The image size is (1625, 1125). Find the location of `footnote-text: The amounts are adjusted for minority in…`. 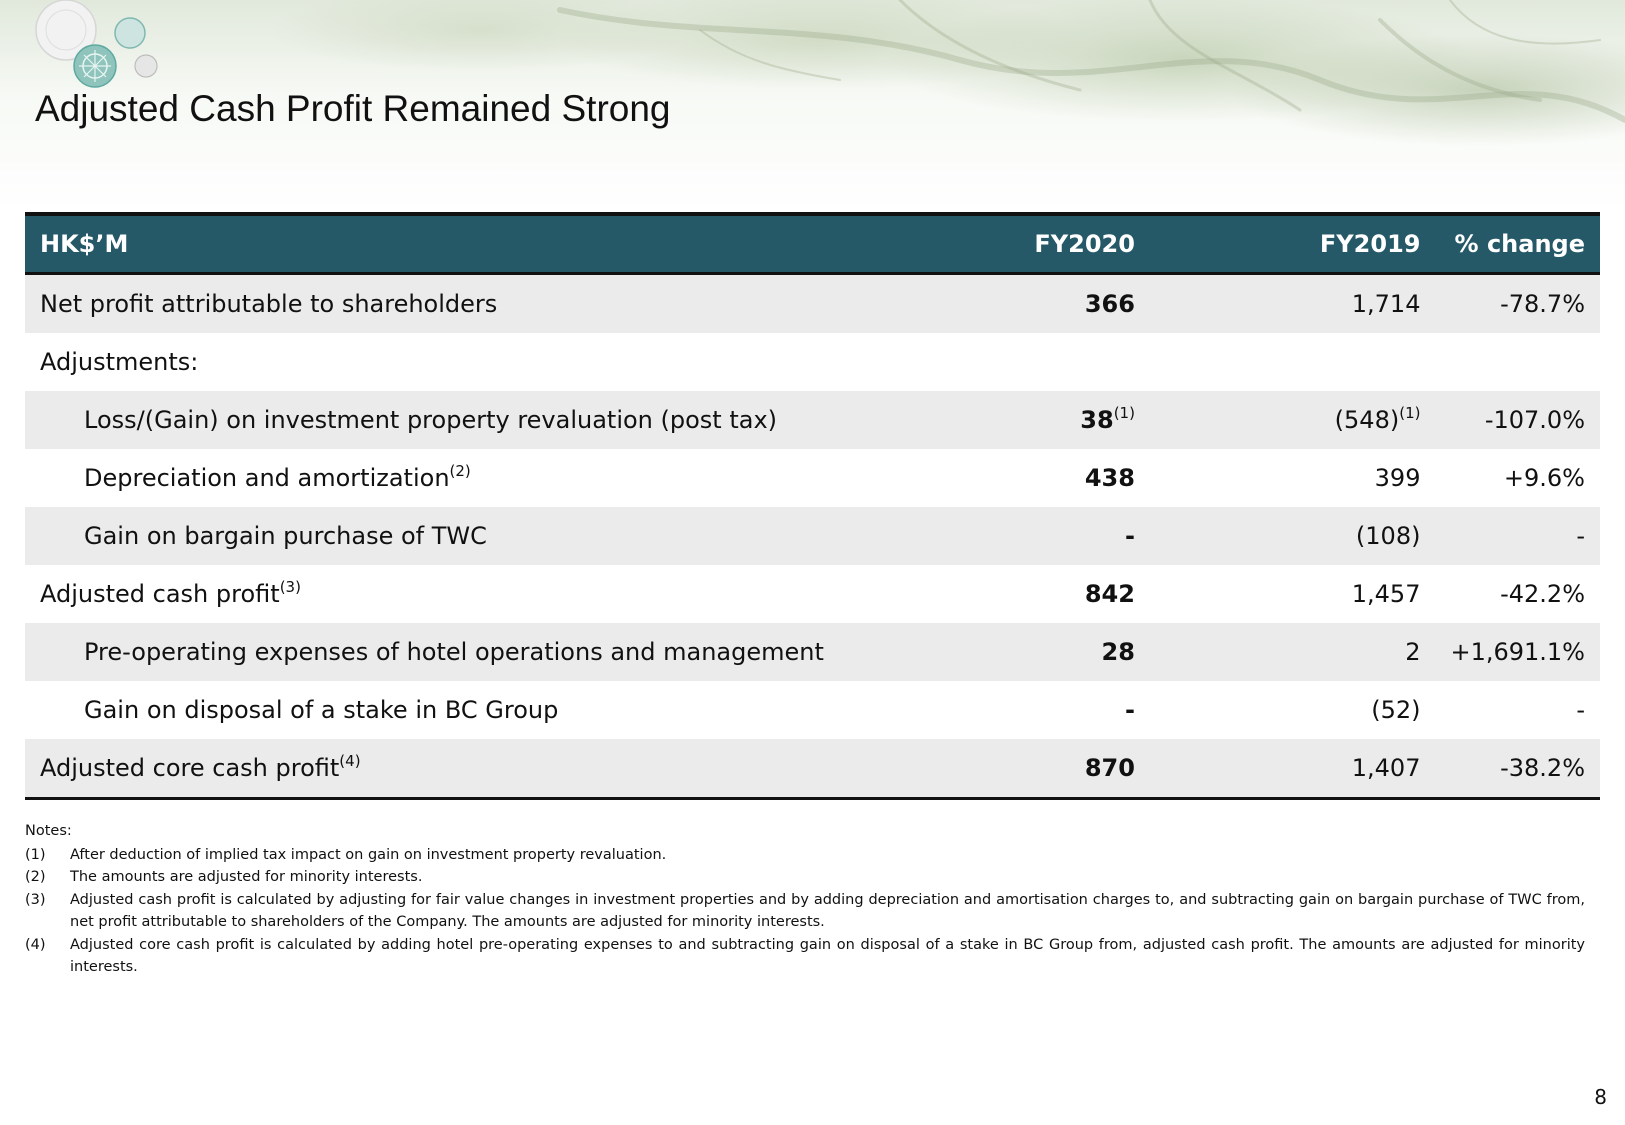

footnote-text: The amounts are adjusted for minority in… is located at coordinates (246, 877).